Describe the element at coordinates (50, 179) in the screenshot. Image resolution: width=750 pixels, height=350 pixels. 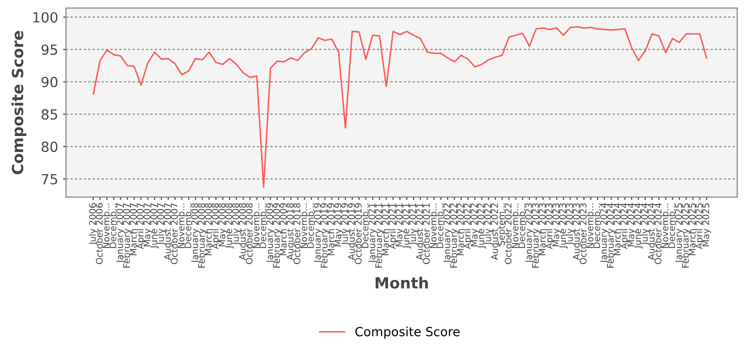
I see `y-tick-label: 75` at that location.